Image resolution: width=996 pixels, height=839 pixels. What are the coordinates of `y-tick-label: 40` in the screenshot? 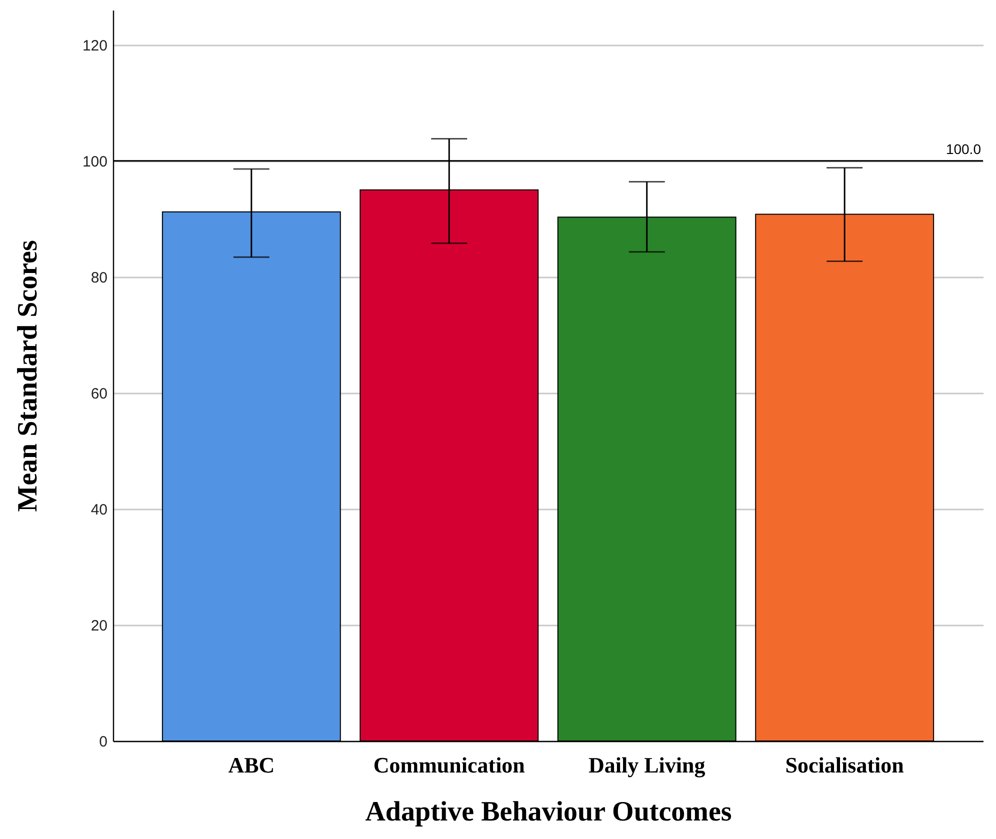 It's located at (99, 509).